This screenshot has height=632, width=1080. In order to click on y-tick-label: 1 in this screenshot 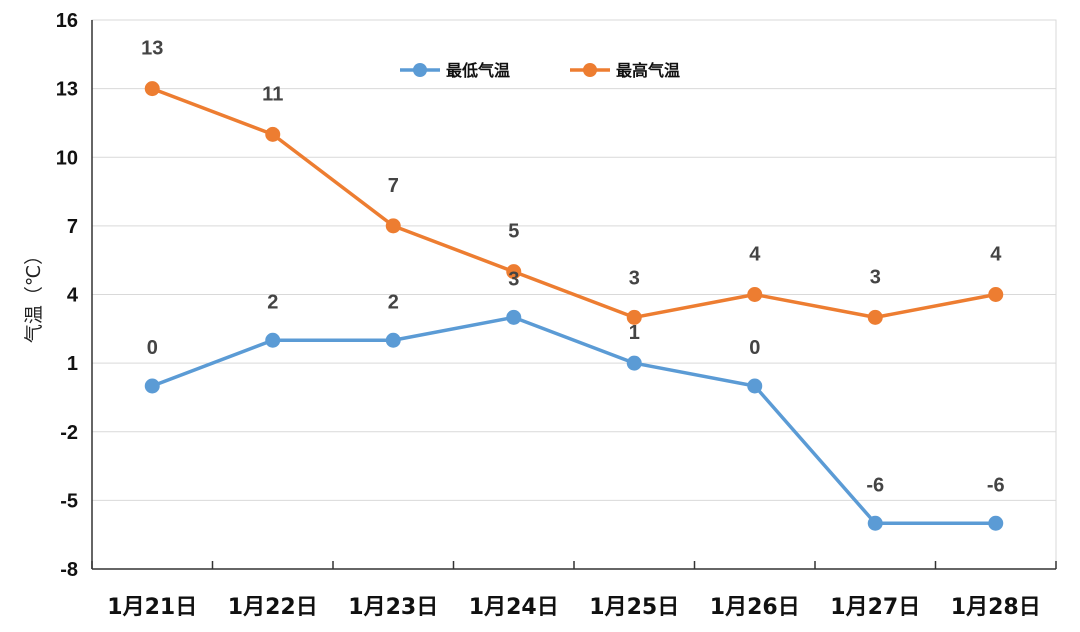, I will do `click(72, 364)`.